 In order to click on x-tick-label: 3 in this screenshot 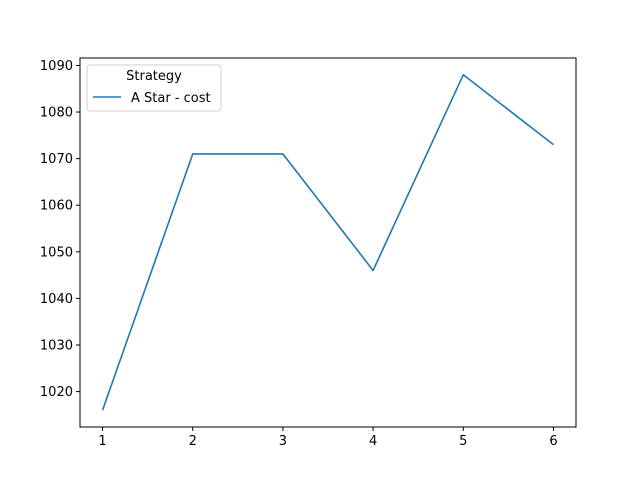, I will do `click(283, 441)`.